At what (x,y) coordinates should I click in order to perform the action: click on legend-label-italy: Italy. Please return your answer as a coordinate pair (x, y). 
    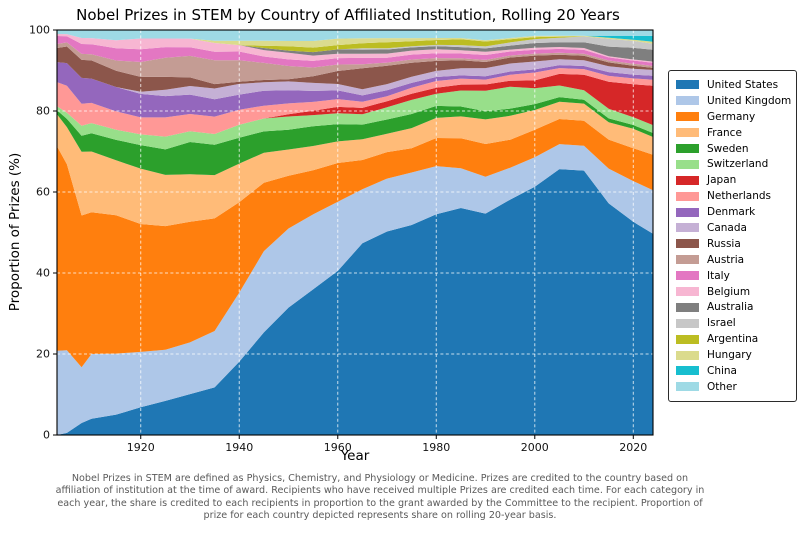
    Looking at the image, I should click on (718, 275).